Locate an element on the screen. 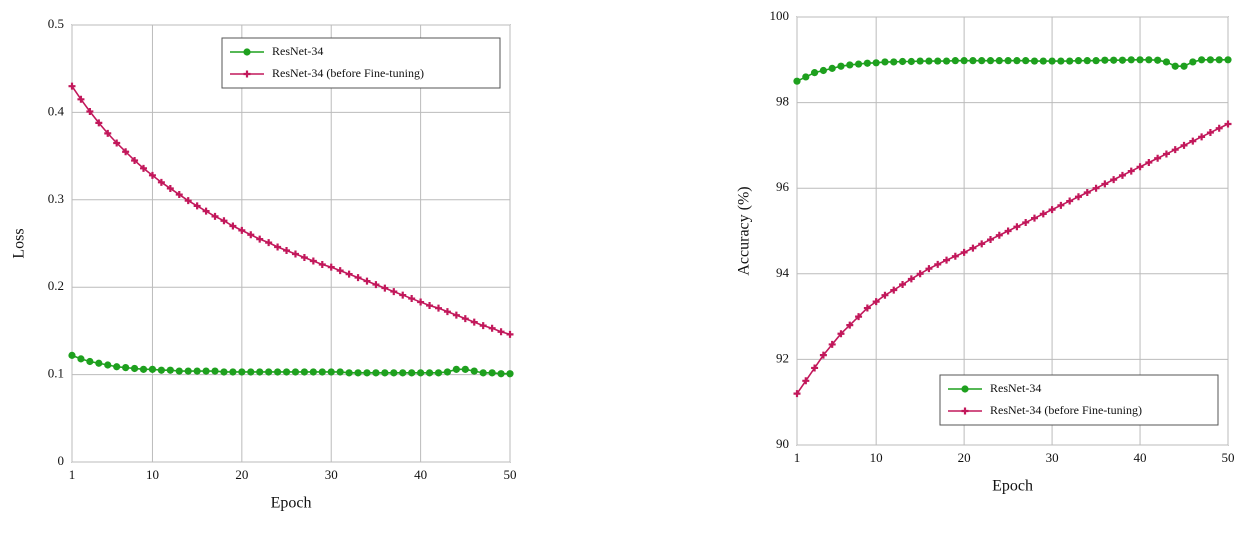  y-tick-label: 0.4 is located at coordinates (56, 110).